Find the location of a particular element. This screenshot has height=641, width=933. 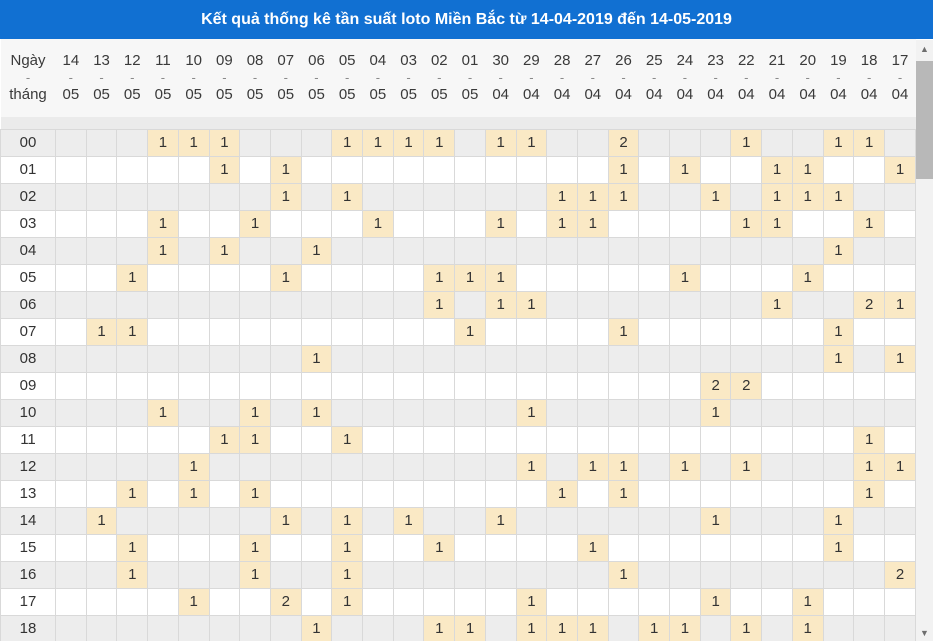

table-row-14: 14 1 1 1 1 1 1 1 is located at coordinates (458, 520).